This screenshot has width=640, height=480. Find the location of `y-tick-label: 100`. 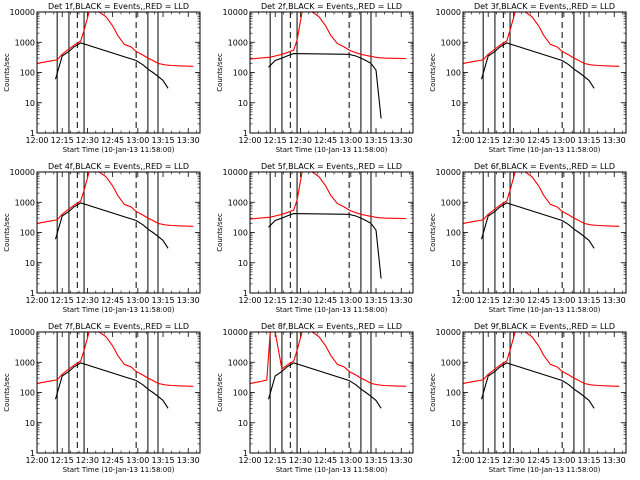

y-tick-label: 100 is located at coordinates (453, 233).